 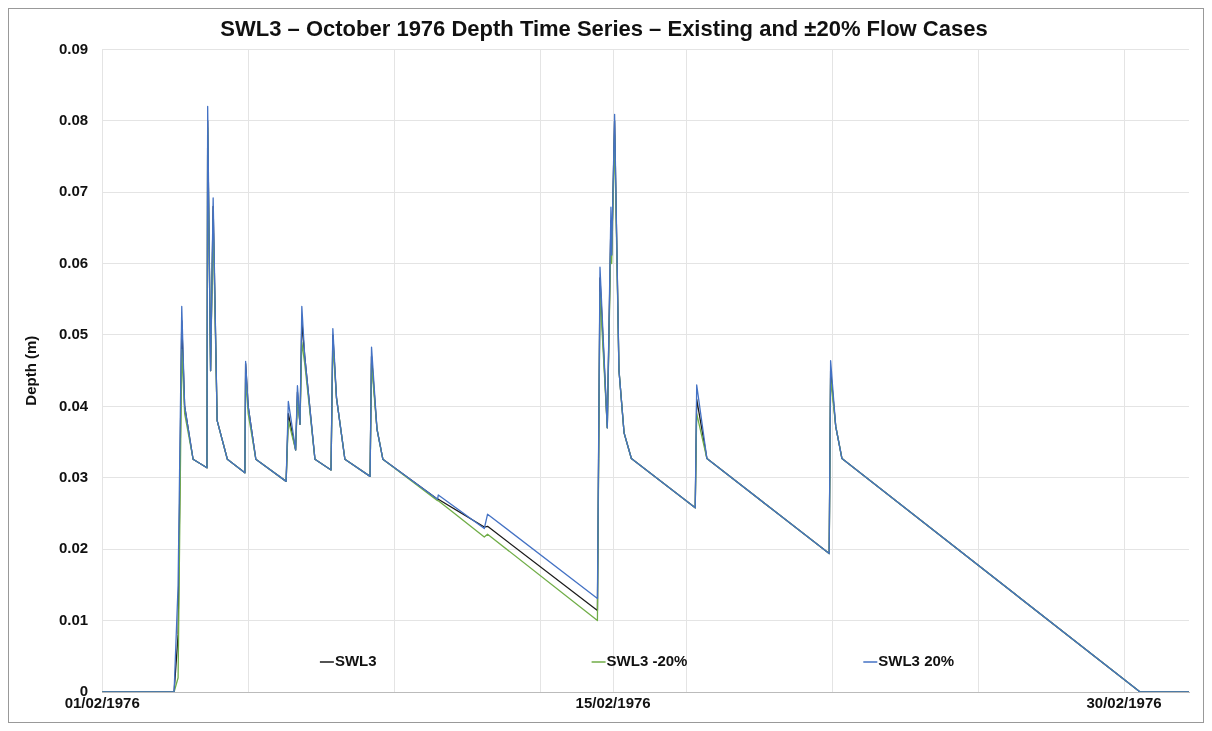 I want to click on y-tick-label: 0.05, so click(x=73, y=334).